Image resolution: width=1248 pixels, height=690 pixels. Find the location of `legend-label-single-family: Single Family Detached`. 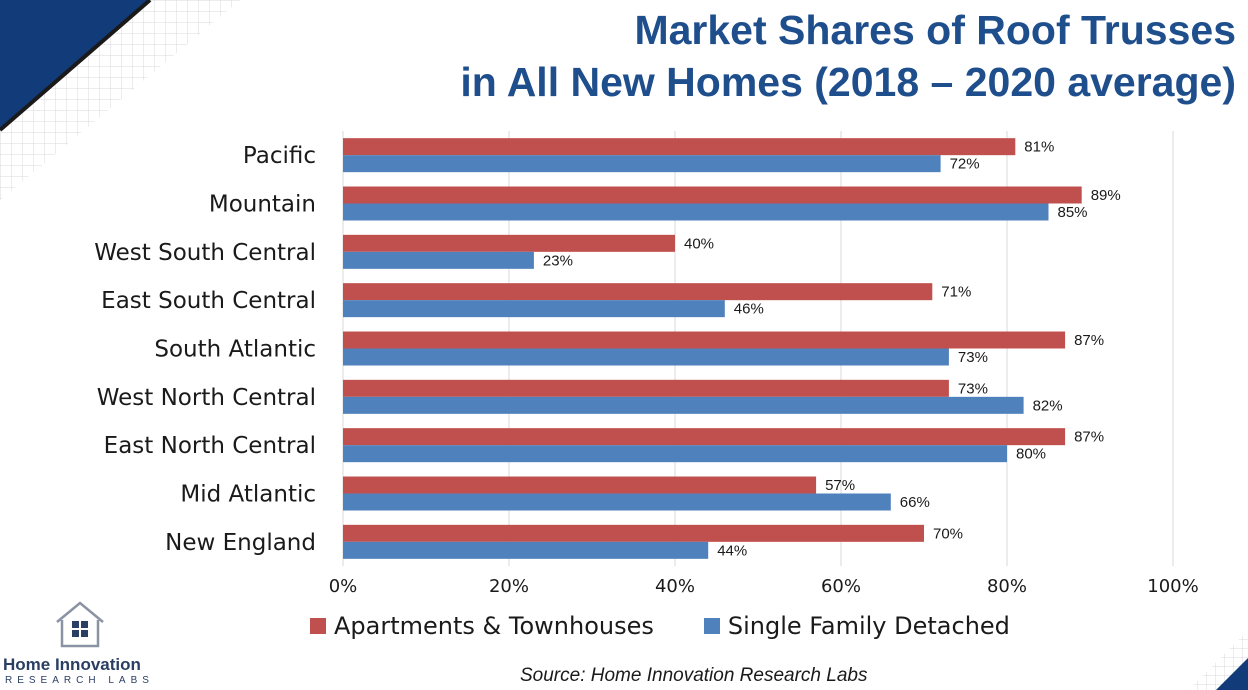

legend-label-single-family: Single Family Detached is located at coordinates (868, 626).